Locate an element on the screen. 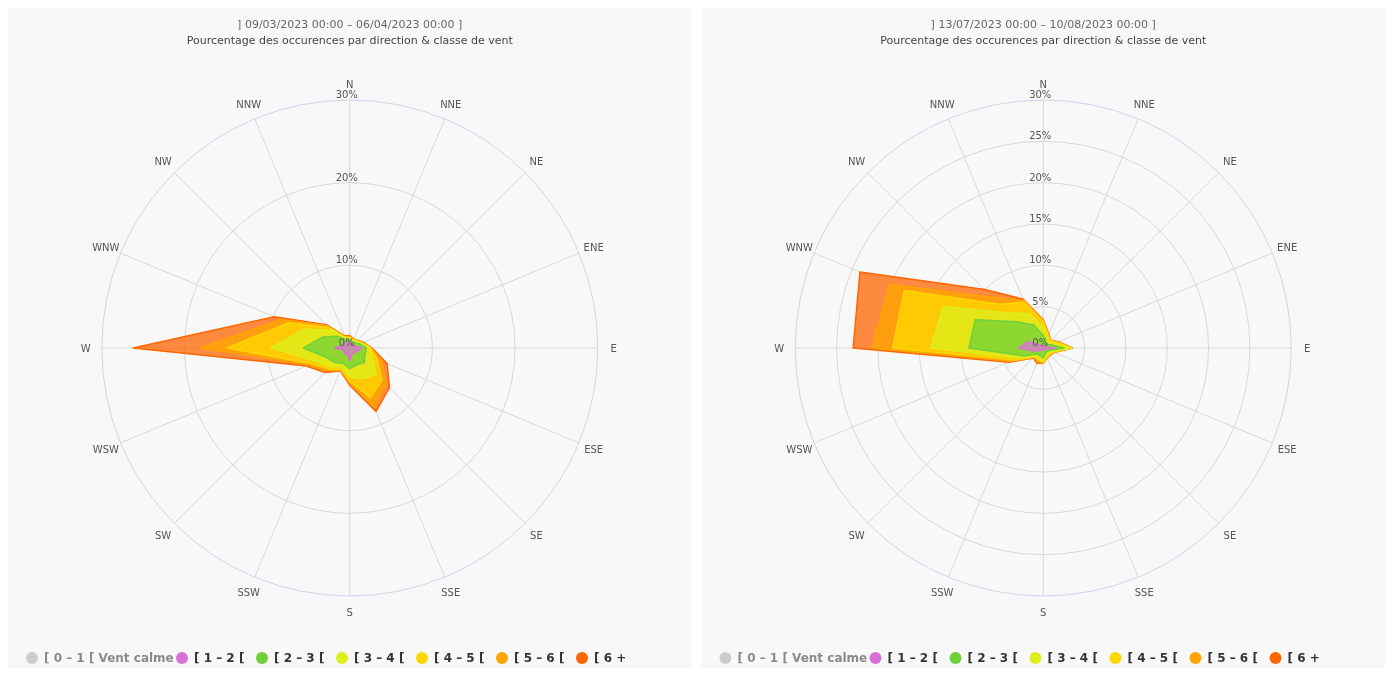  chart-title: ] 13/07/2023 00:00 – 10/08/2023 00:00 ] is located at coordinates (1043, 24).